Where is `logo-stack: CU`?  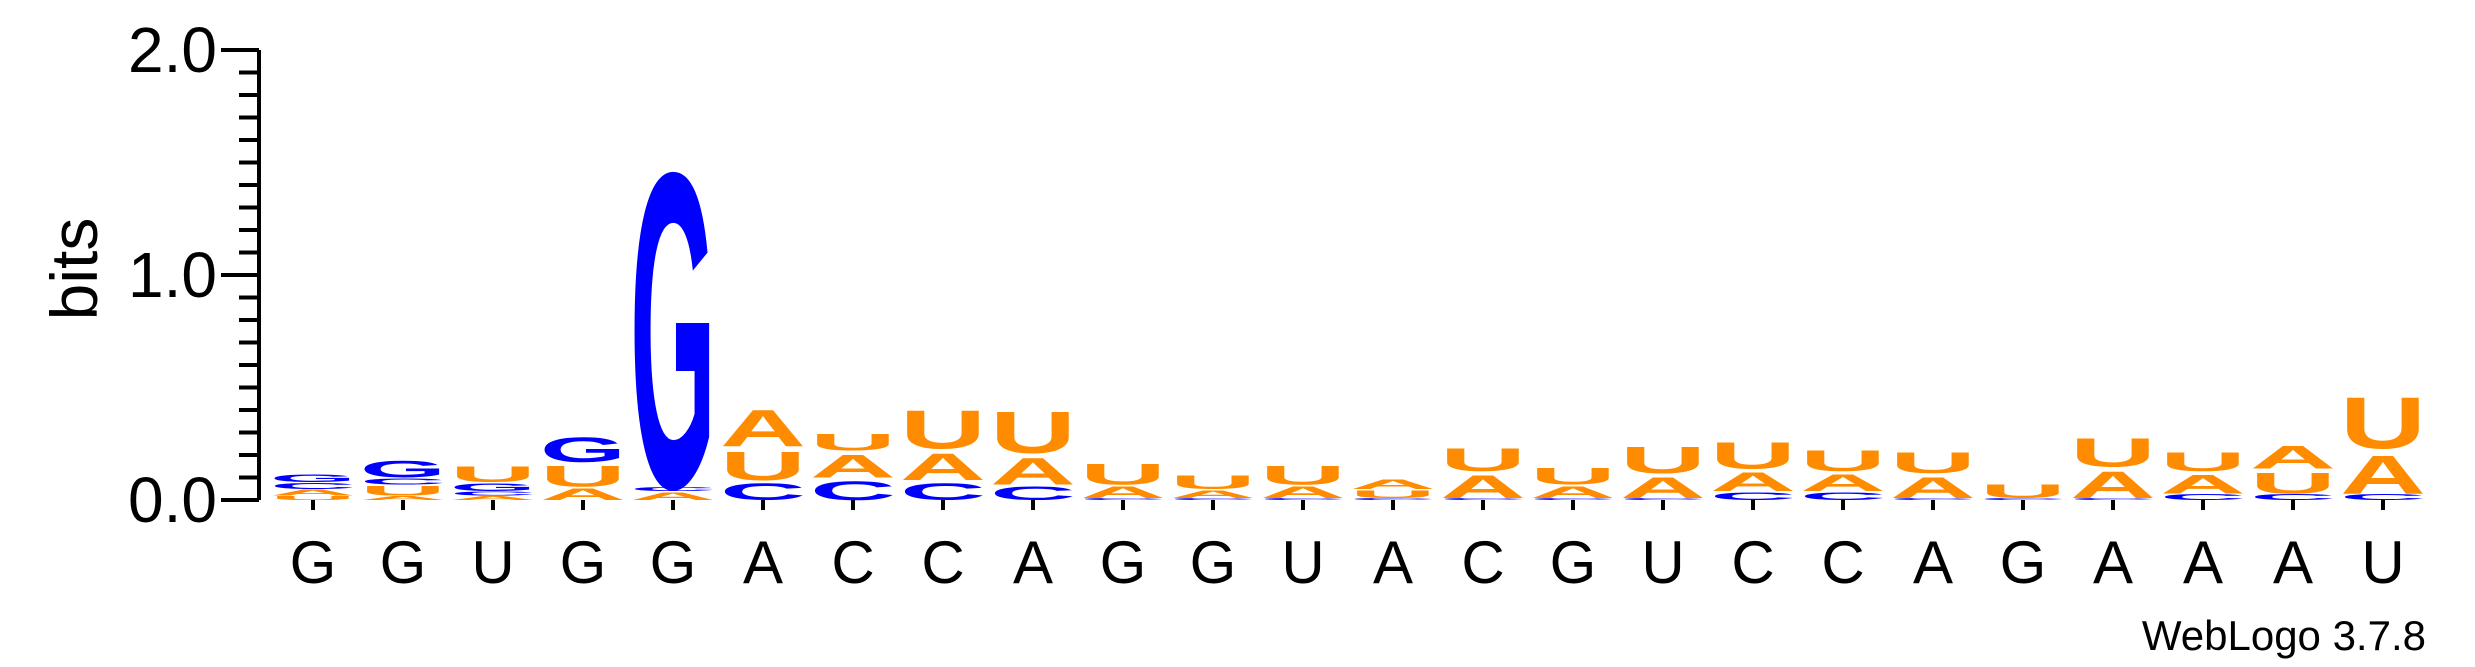 logo-stack: CU is located at coordinates (2023, 491).